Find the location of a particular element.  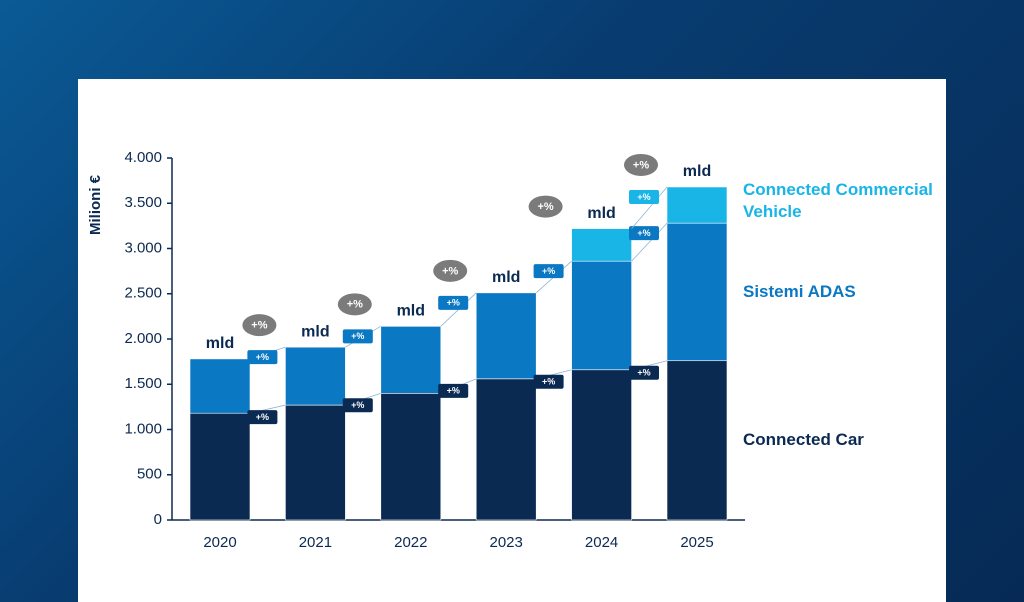

x-tick-label: 2020 is located at coordinates (219, 542).